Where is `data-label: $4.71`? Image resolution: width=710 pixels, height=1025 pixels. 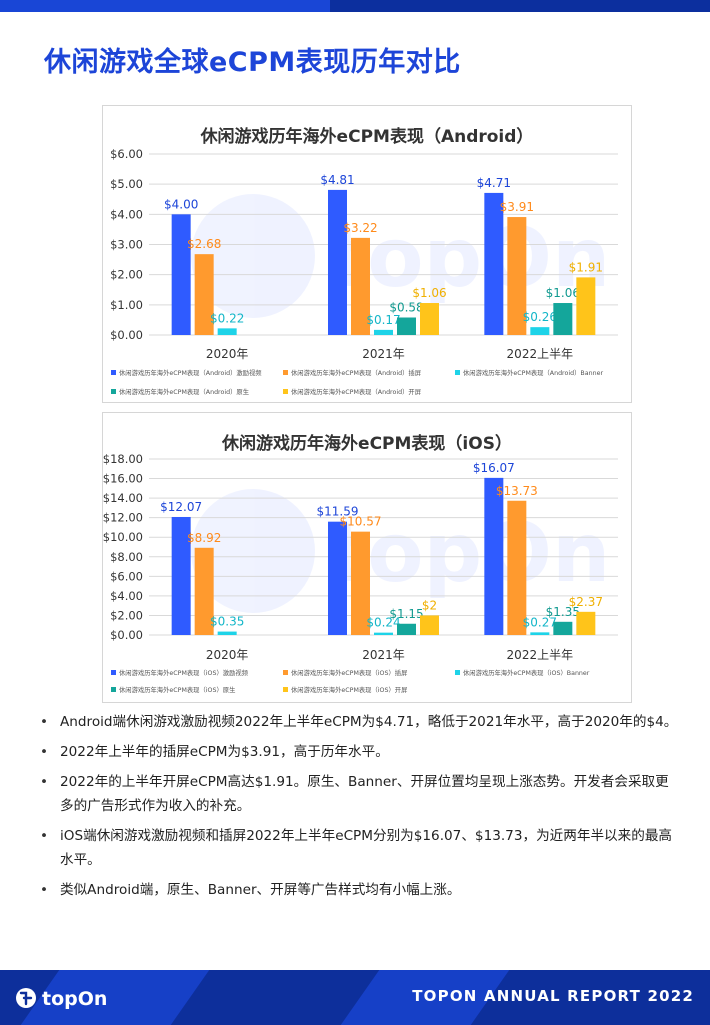
data-label: $4.71 is located at coordinates (494, 183).